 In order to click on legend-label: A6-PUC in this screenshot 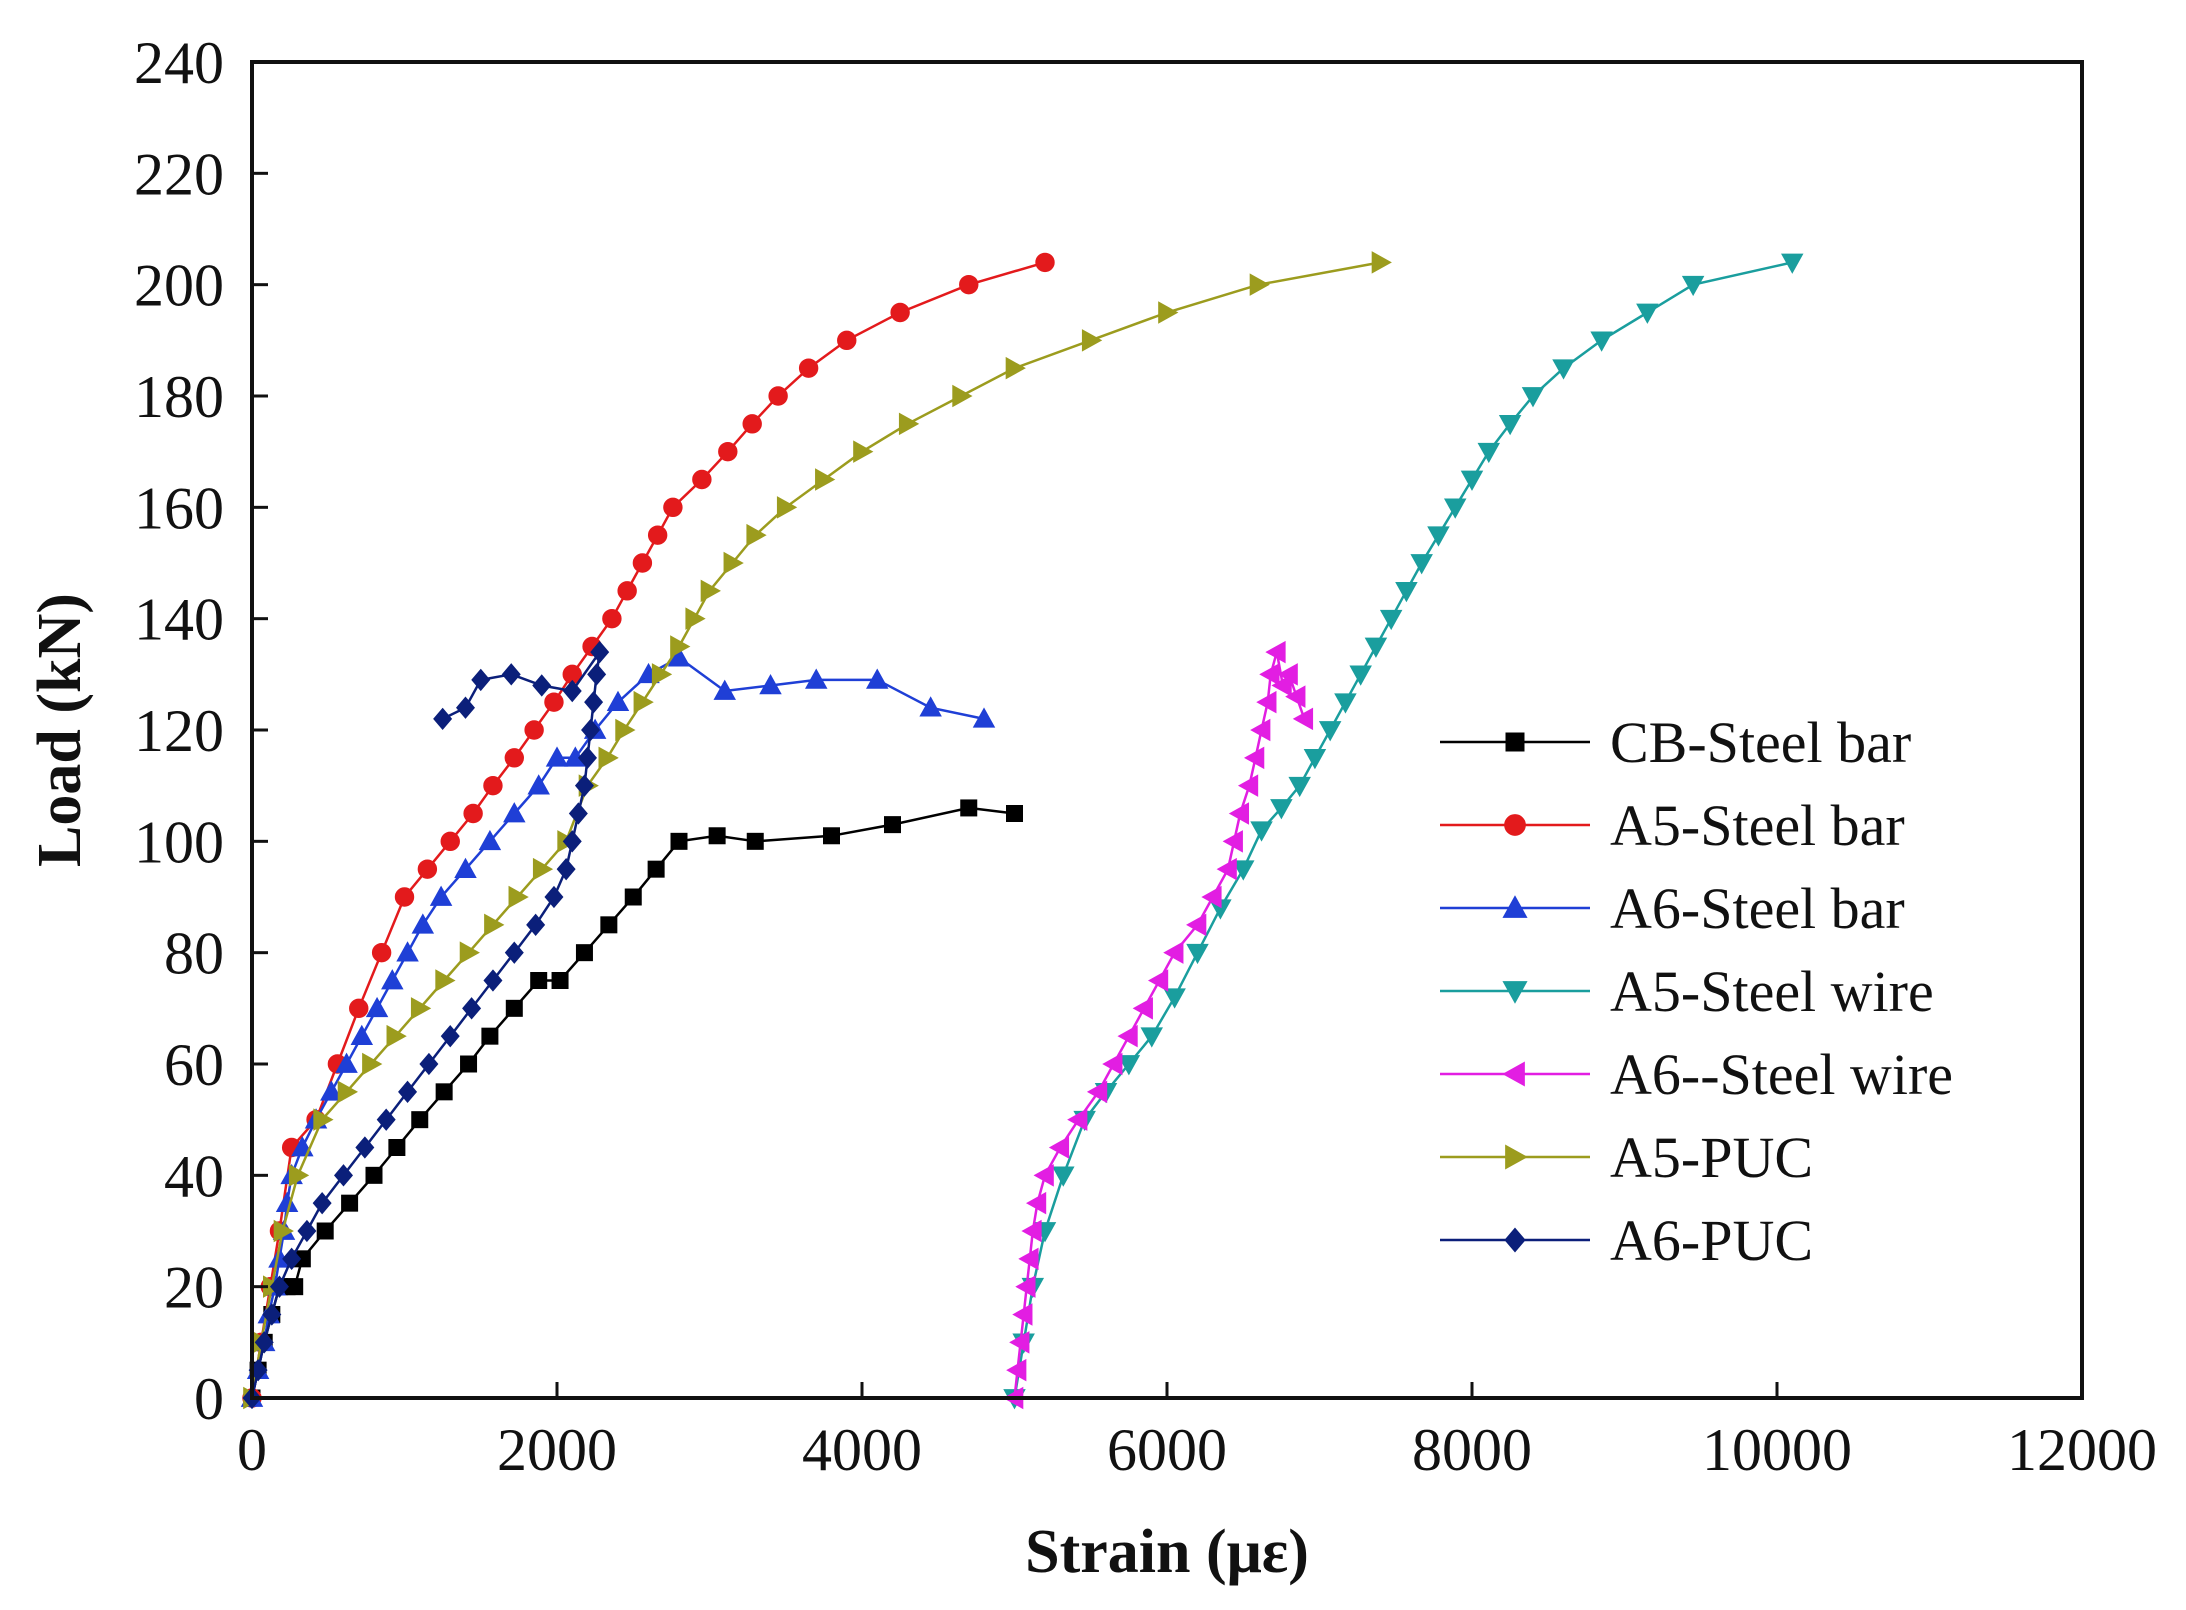, I will do `click(1711, 1240)`.